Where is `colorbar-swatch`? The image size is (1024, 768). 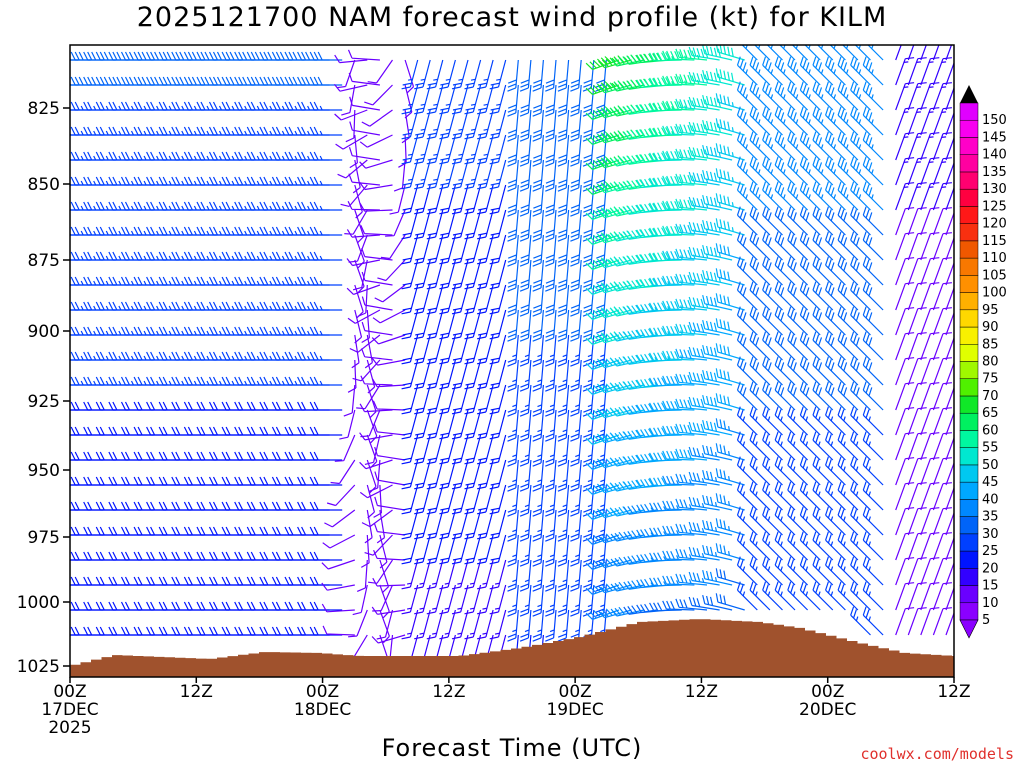 colorbar-swatch is located at coordinates (969, 404).